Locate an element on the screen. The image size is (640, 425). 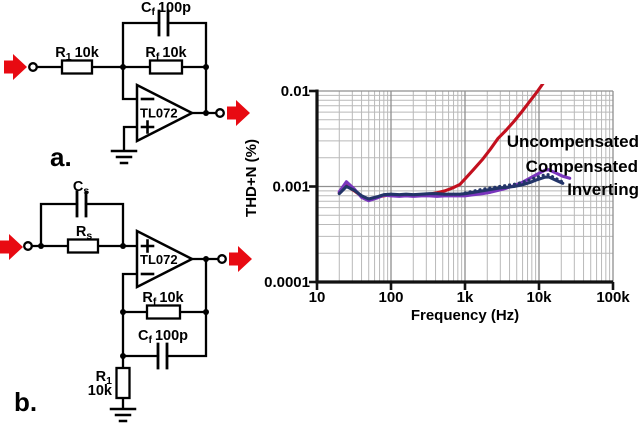
series-label-inverting: Inverting is located at coordinates (603, 189).